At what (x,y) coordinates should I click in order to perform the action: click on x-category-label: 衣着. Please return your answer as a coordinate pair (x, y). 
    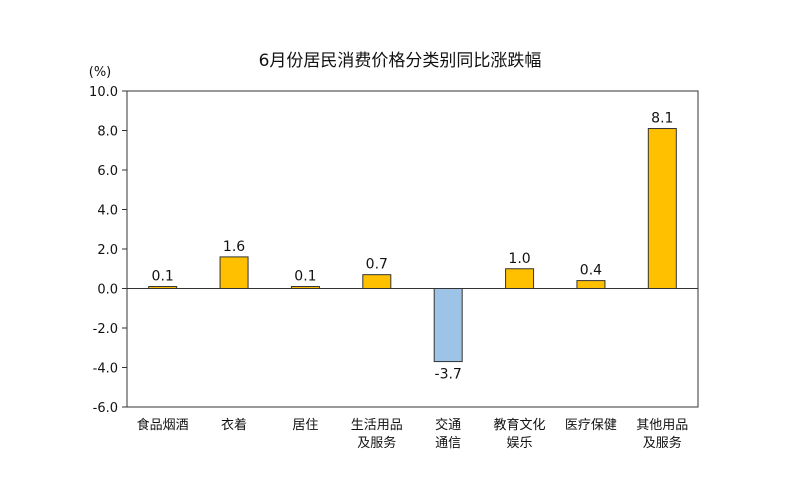
    Looking at the image, I should click on (234, 425).